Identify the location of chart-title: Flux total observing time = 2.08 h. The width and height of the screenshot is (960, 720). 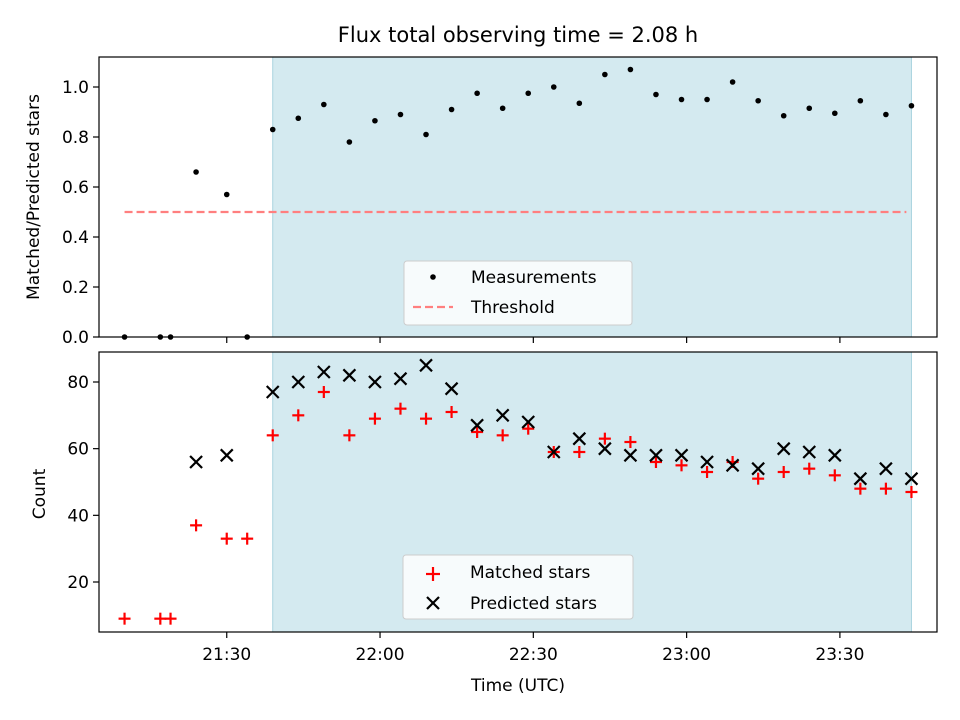
(518, 35).